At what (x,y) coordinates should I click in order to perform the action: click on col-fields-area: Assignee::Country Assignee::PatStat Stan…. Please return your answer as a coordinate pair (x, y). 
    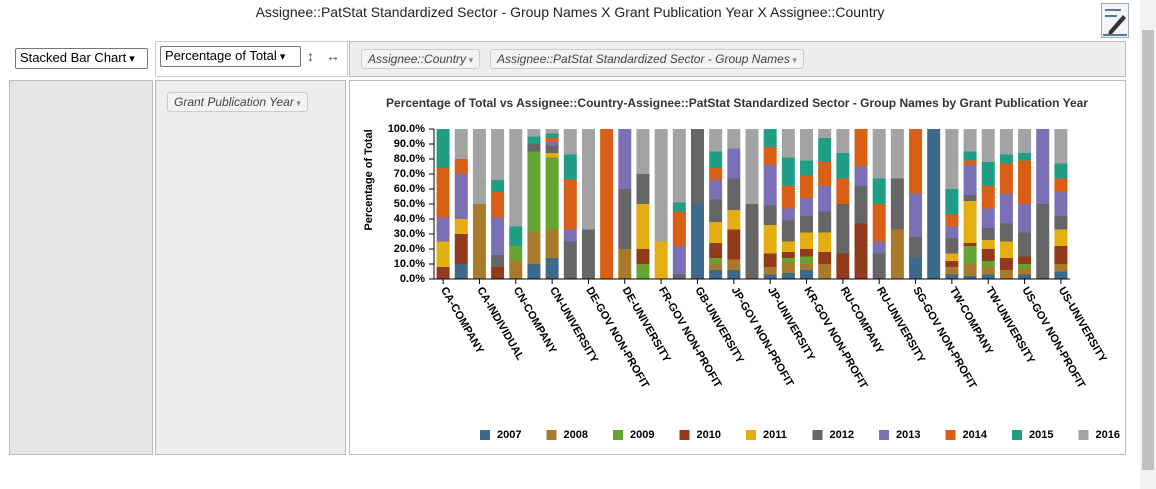
    Looking at the image, I should click on (737, 59).